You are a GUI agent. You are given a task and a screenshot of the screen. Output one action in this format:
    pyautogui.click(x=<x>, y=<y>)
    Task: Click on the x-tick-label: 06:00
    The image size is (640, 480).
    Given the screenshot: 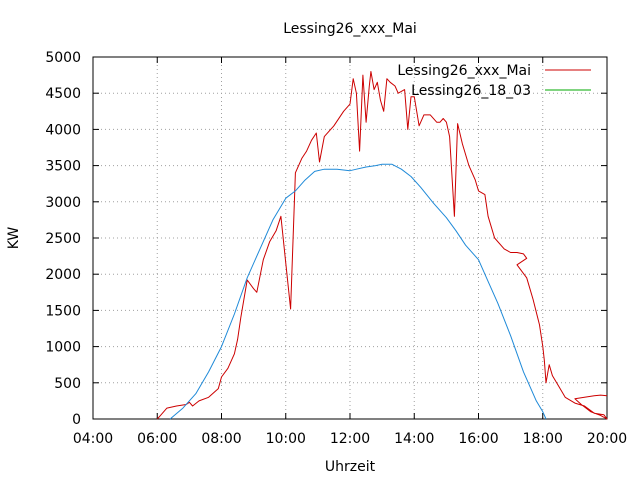 What is the action you would take?
    pyautogui.click(x=157, y=439)
    